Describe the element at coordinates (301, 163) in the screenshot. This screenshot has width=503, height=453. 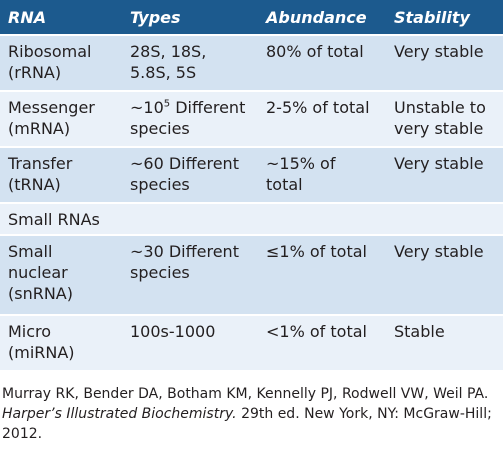
I see `cell-line: ~15% of` at that location.